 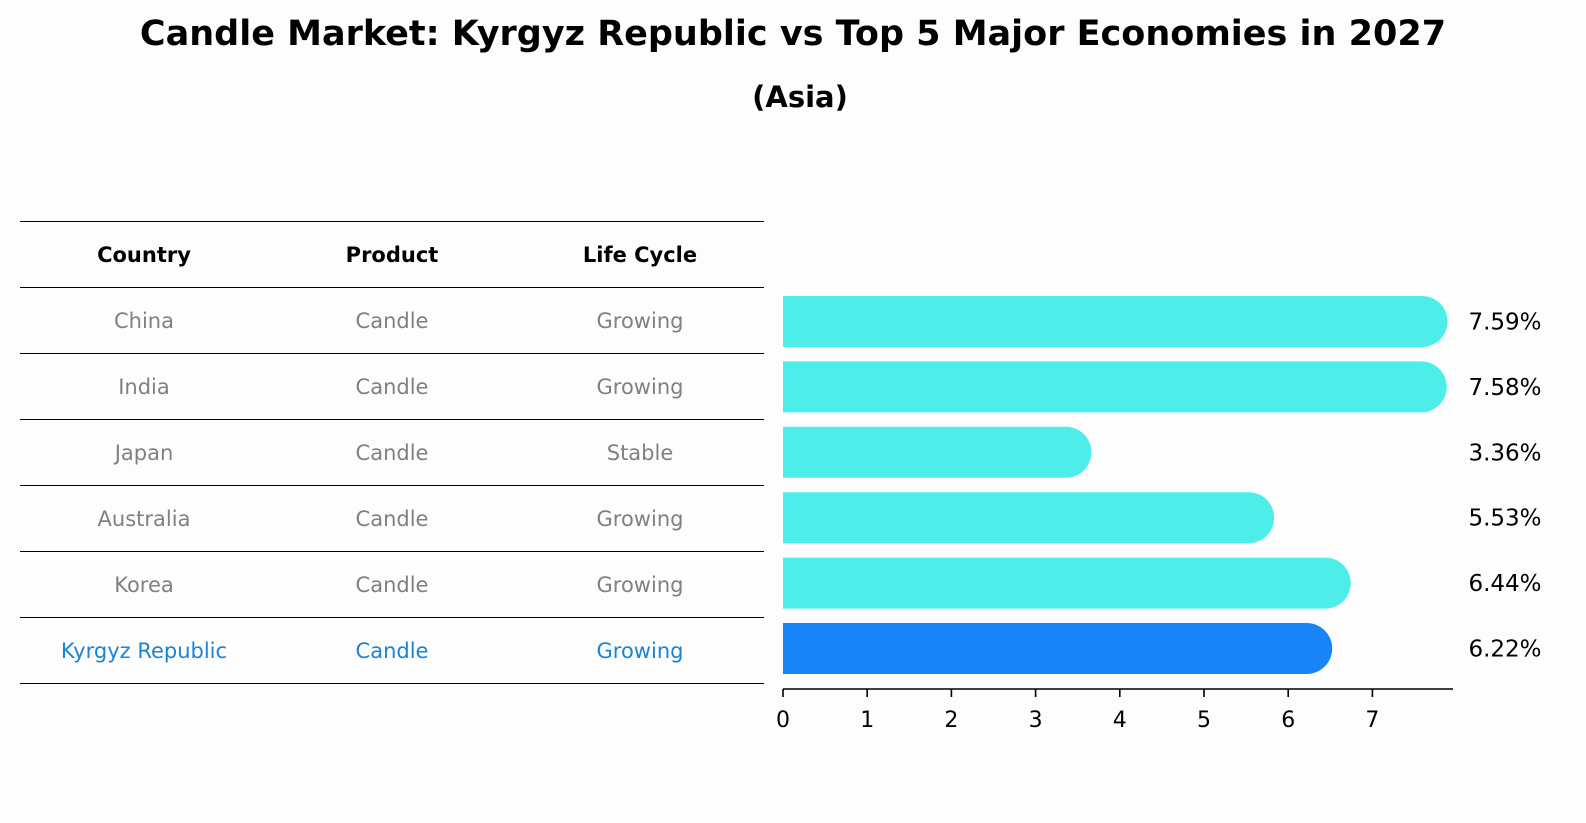 I want to click on x-tick-label: 7, so click(x=1372, y=720).